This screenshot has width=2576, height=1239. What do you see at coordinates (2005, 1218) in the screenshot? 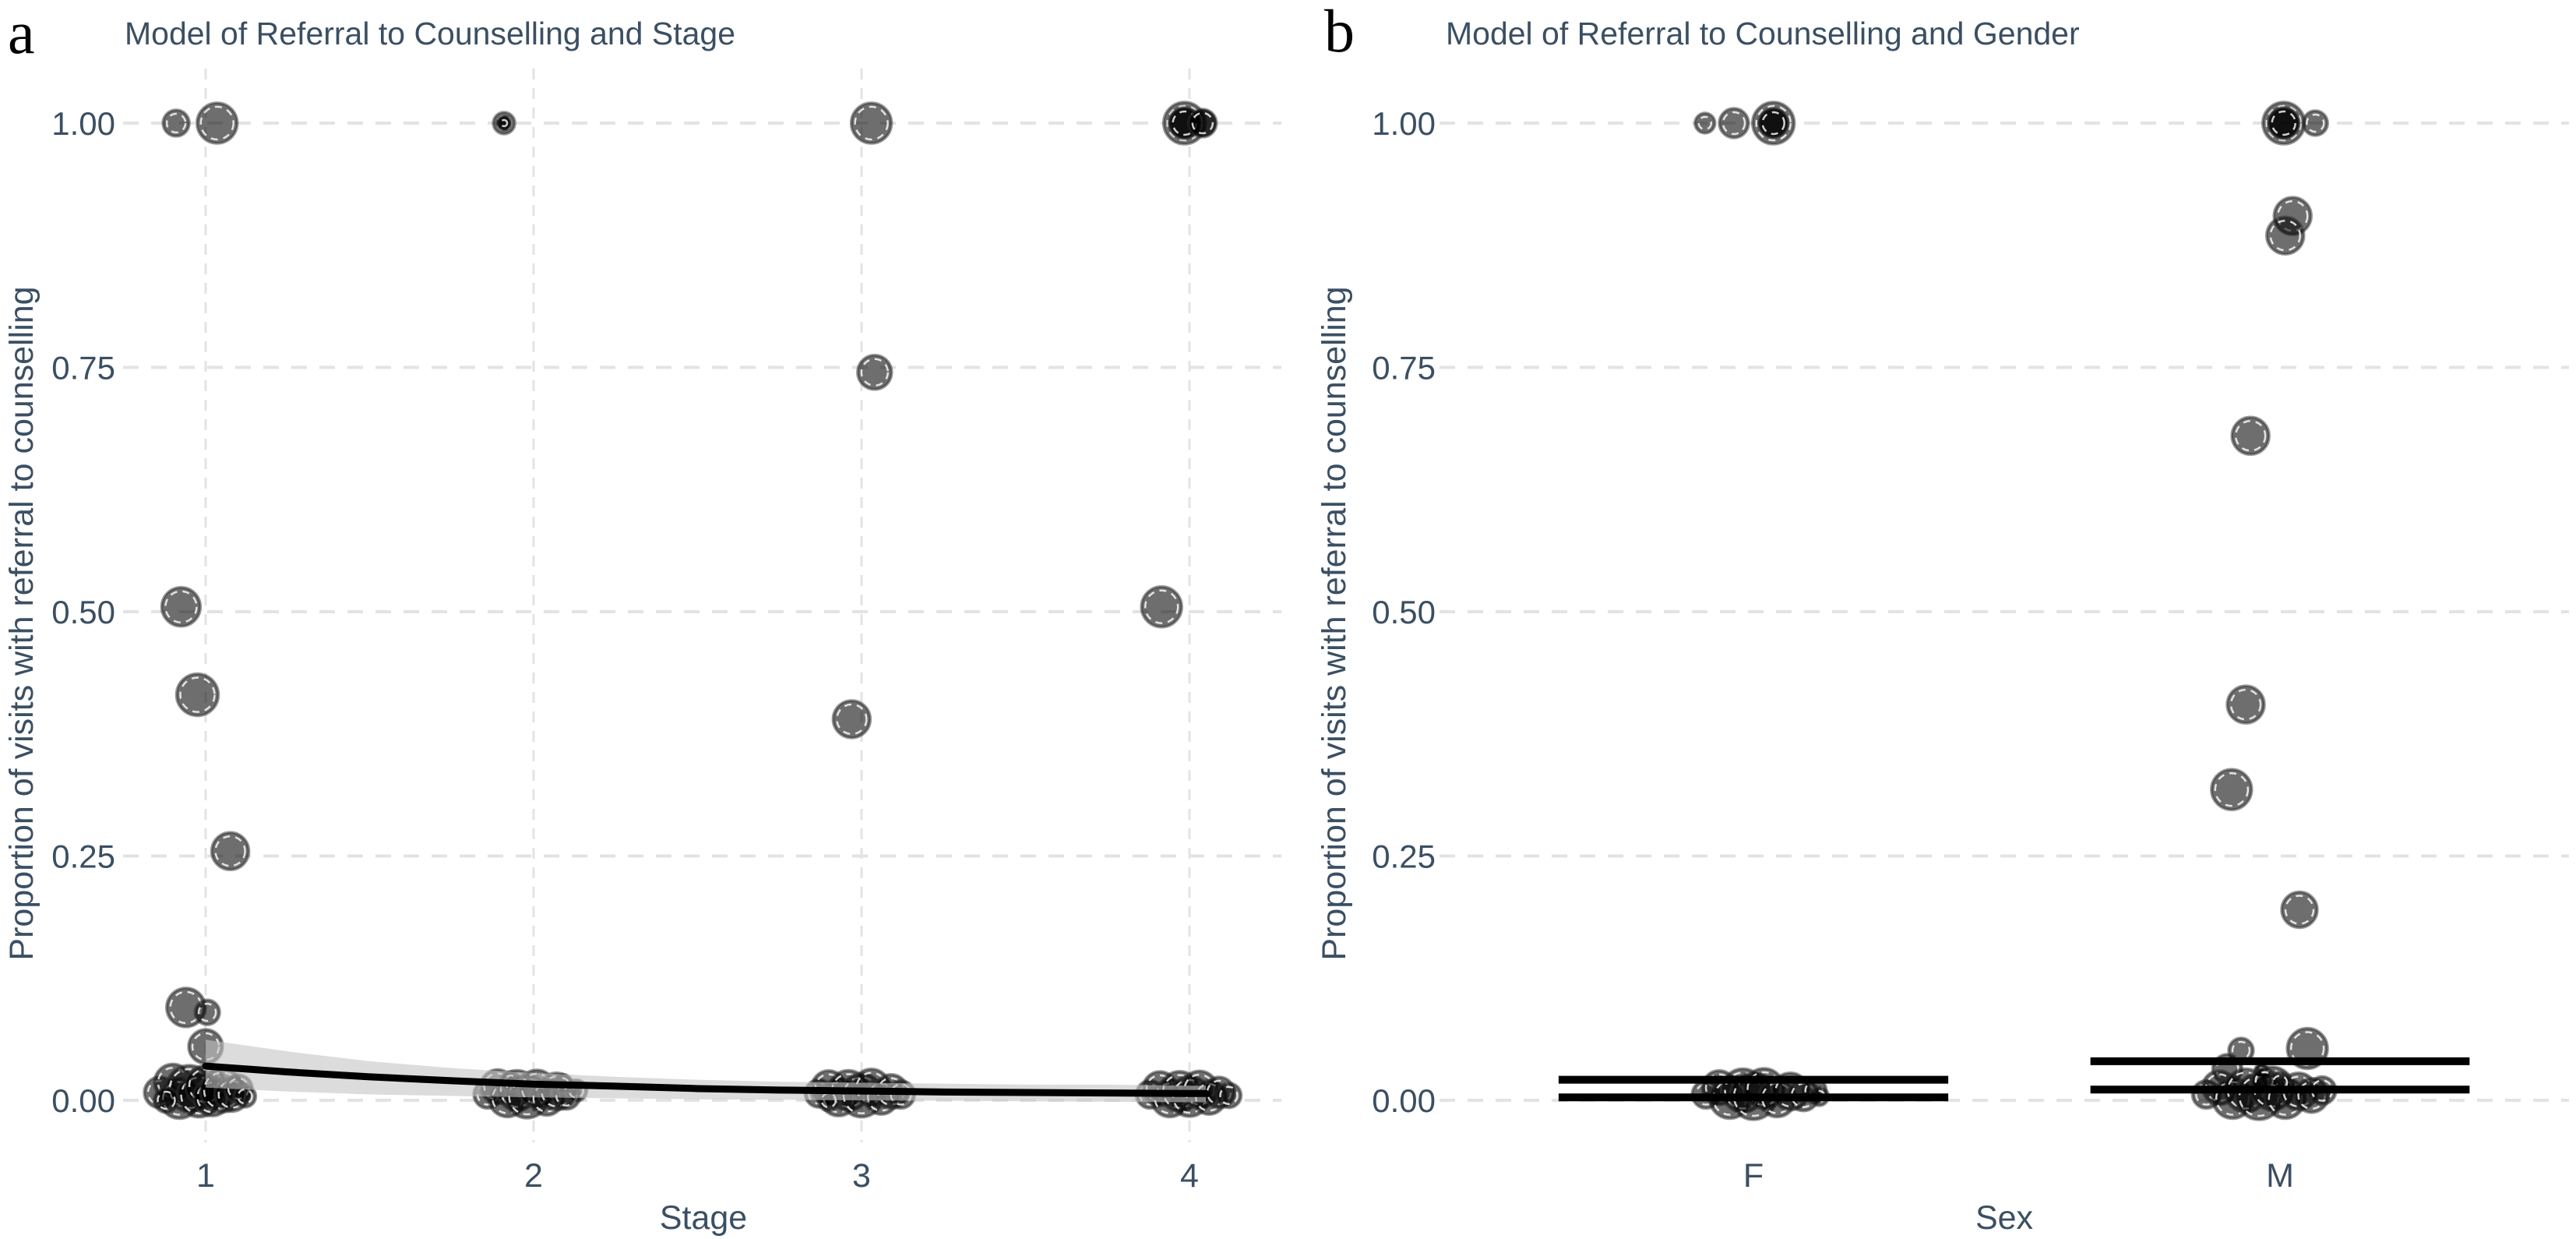
I see `panel-b-x-axis-title: Sex` at bounding box center [2005, 1218].